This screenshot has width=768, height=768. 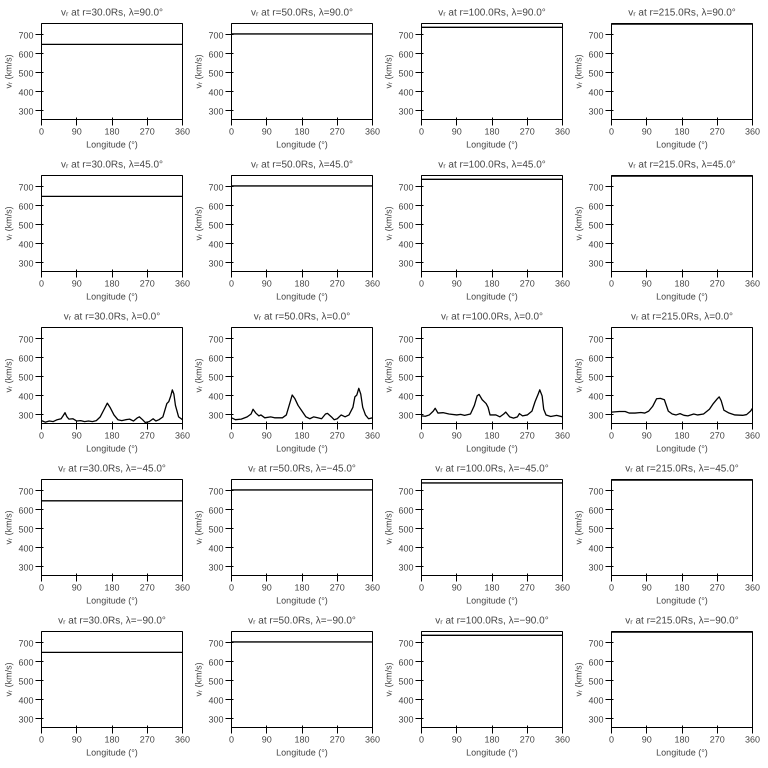 I want to click on chart-title: vᵣ at r=30.0Rs, λ=−45.0°, so click(x=112, y=469).